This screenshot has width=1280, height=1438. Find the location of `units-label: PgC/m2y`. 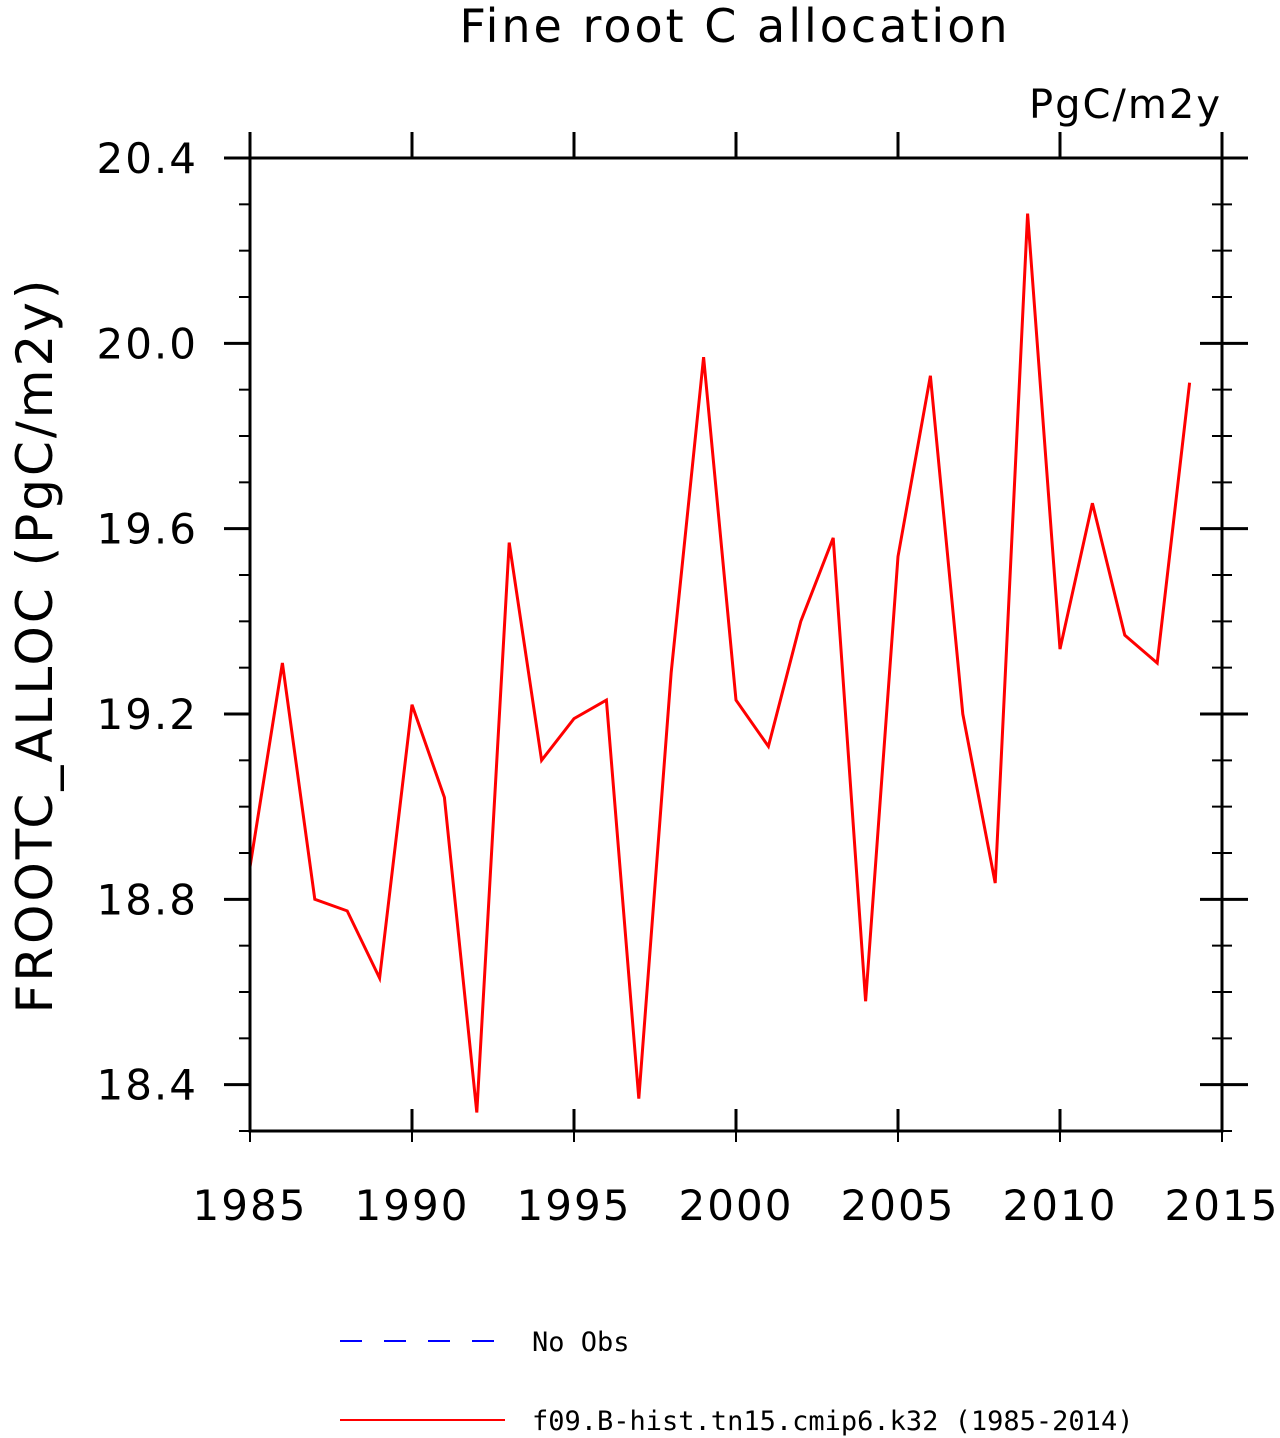

units-label: PgC/m2y is located at coordinates (1125, 105).